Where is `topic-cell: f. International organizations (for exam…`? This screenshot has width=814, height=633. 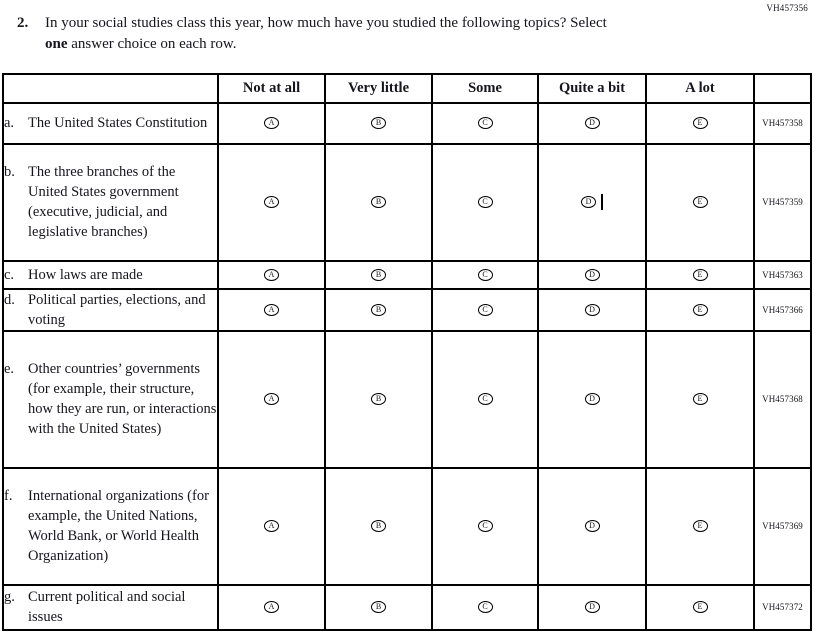
topic-cell: f. International organizations (for exam… is located at coordinates (110, 526).